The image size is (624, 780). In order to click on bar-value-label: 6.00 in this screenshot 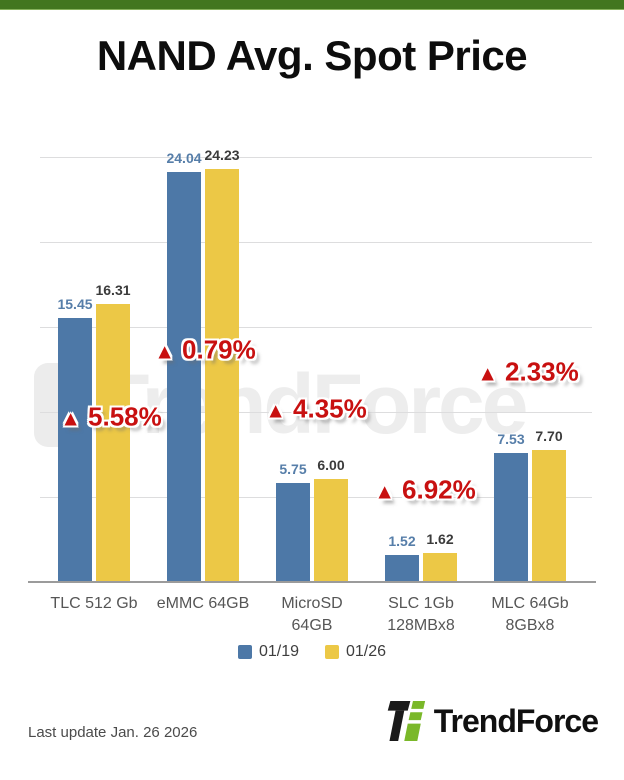, I will do `click(331, 465)`.